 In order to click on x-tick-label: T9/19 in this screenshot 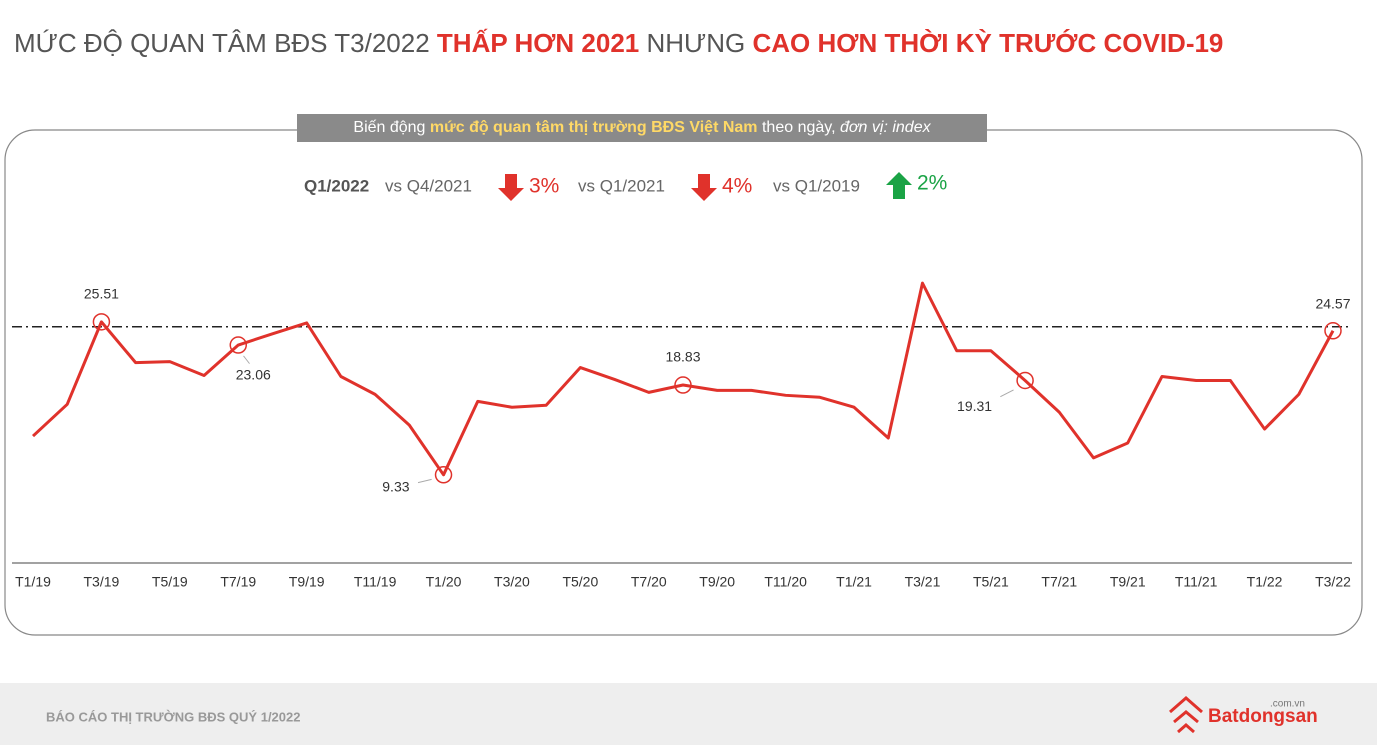, I will do `click(307, 582)`.